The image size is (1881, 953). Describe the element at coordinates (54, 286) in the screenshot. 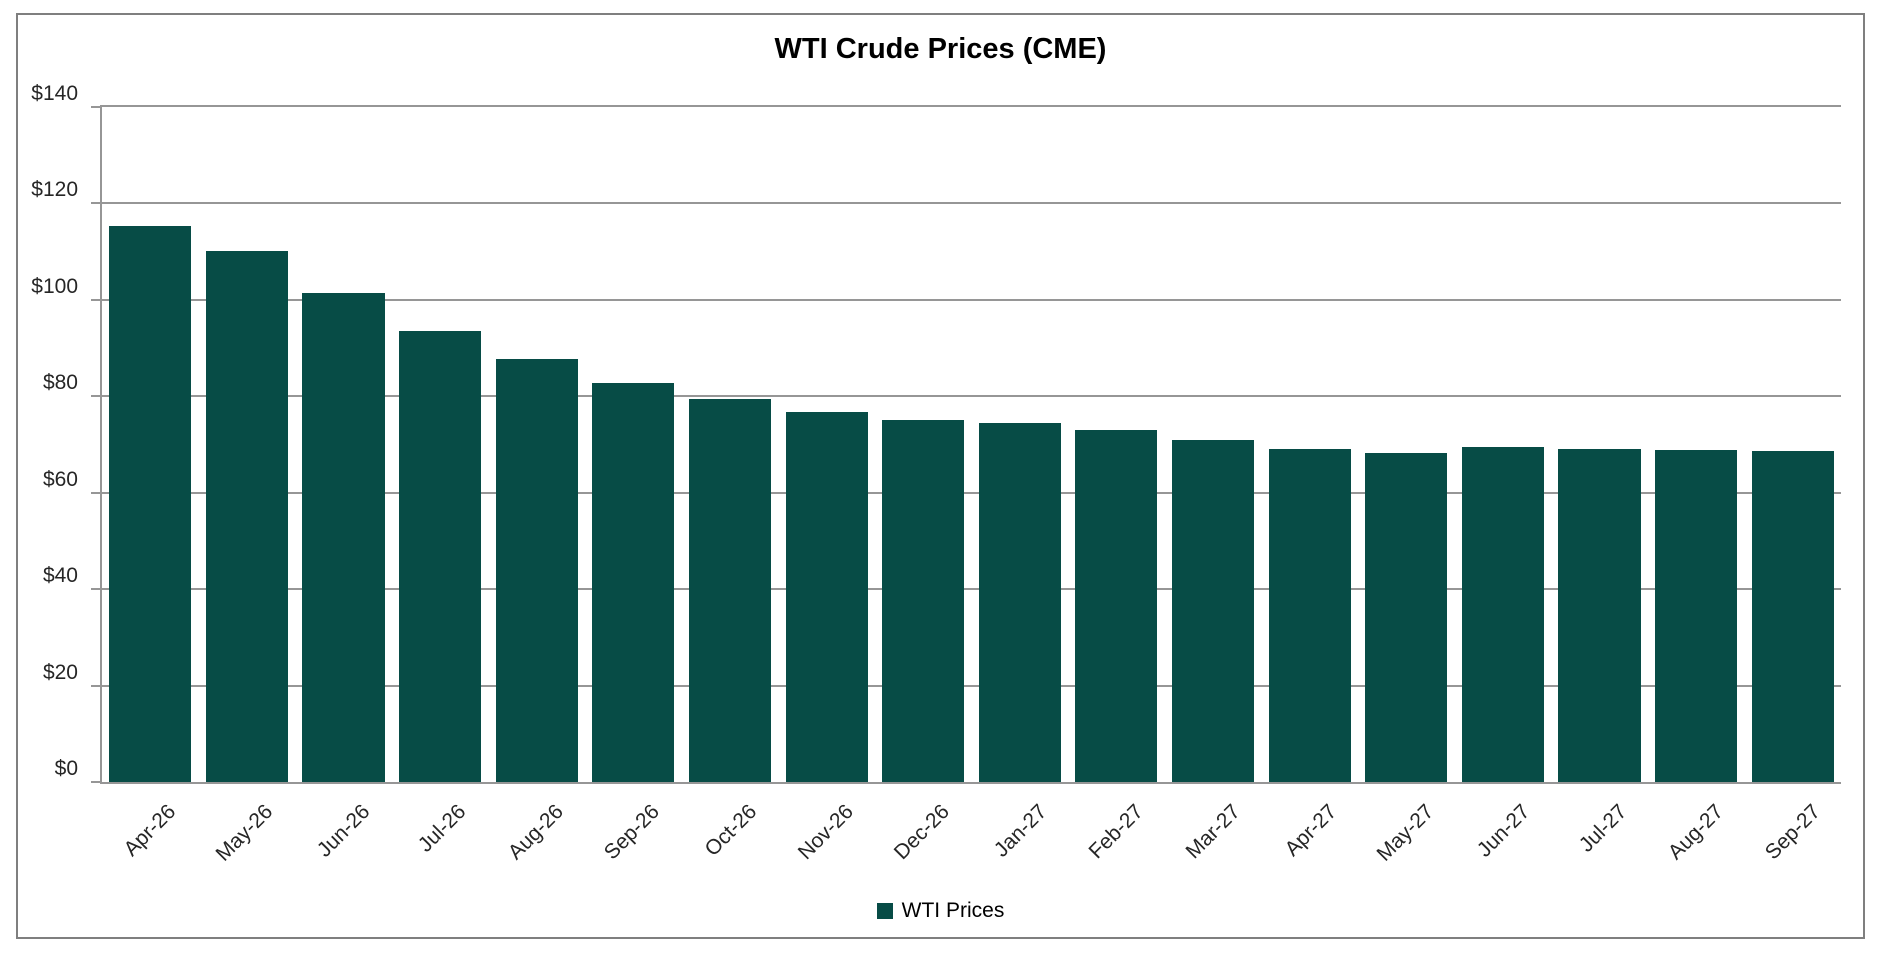

I see `y-axis-tick-label: $100` at that location.